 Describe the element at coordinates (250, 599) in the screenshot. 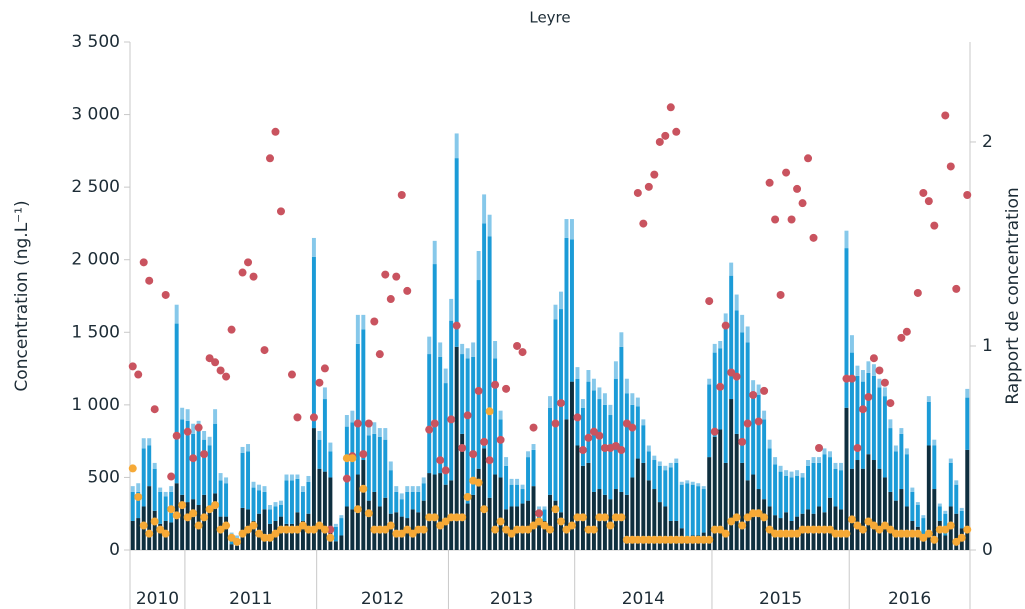

I see `x-group-label: 2011` at that location.